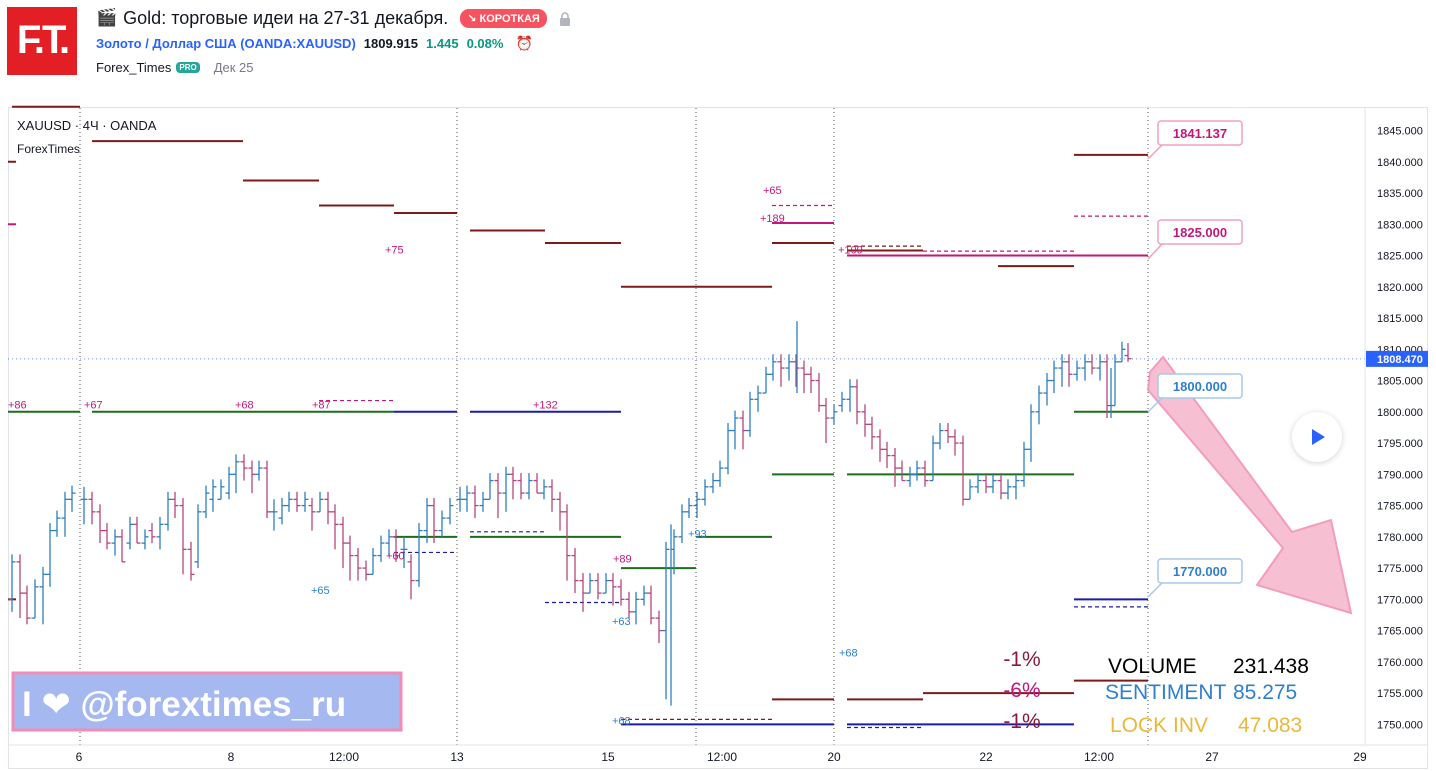 The width and height of the screenshot is (1436, 771). What do you see at coordinates (1400, 288) in the screenshot?
I see `y-tick-label: 1820.000` at bounding box center [1400, 288].